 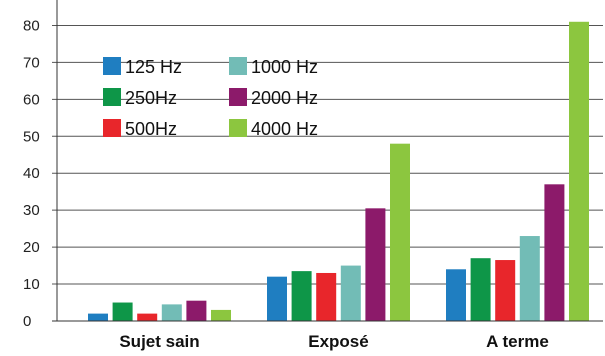 I want to click on y-tick-label: 0, so click(x=27, y=321).